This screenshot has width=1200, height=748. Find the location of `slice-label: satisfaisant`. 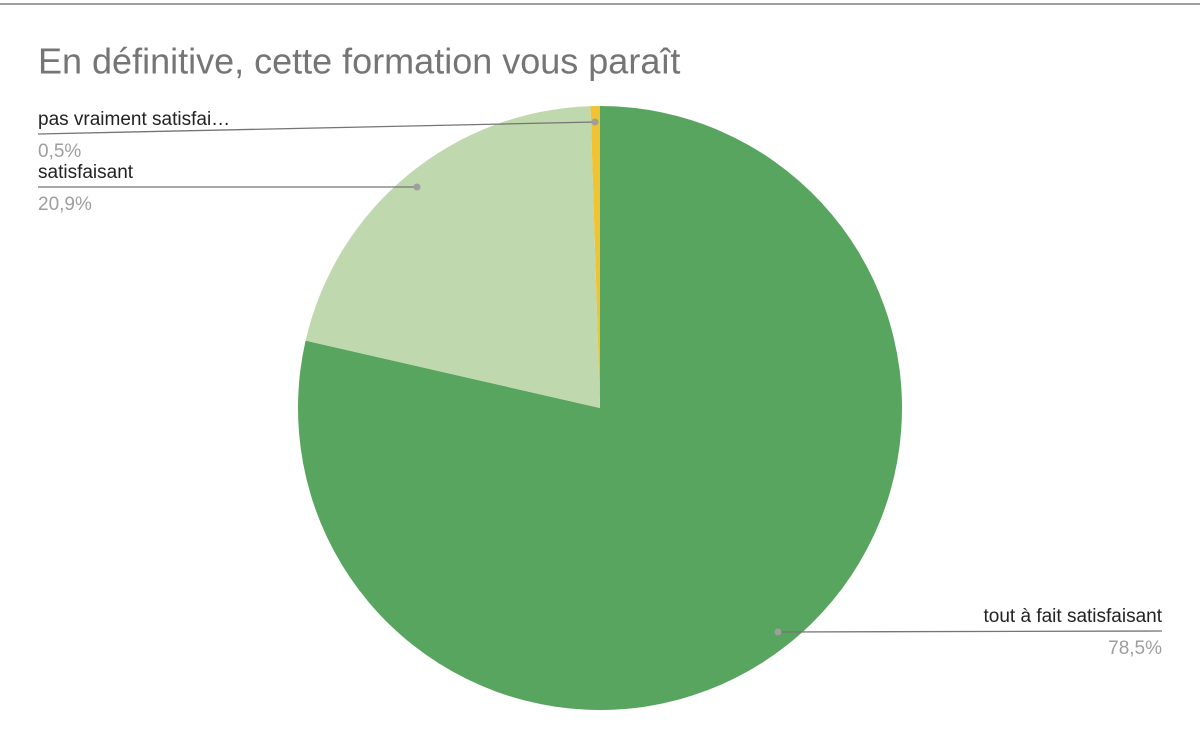

slice-label: satisfaisant is located at coordinates (86, 172).